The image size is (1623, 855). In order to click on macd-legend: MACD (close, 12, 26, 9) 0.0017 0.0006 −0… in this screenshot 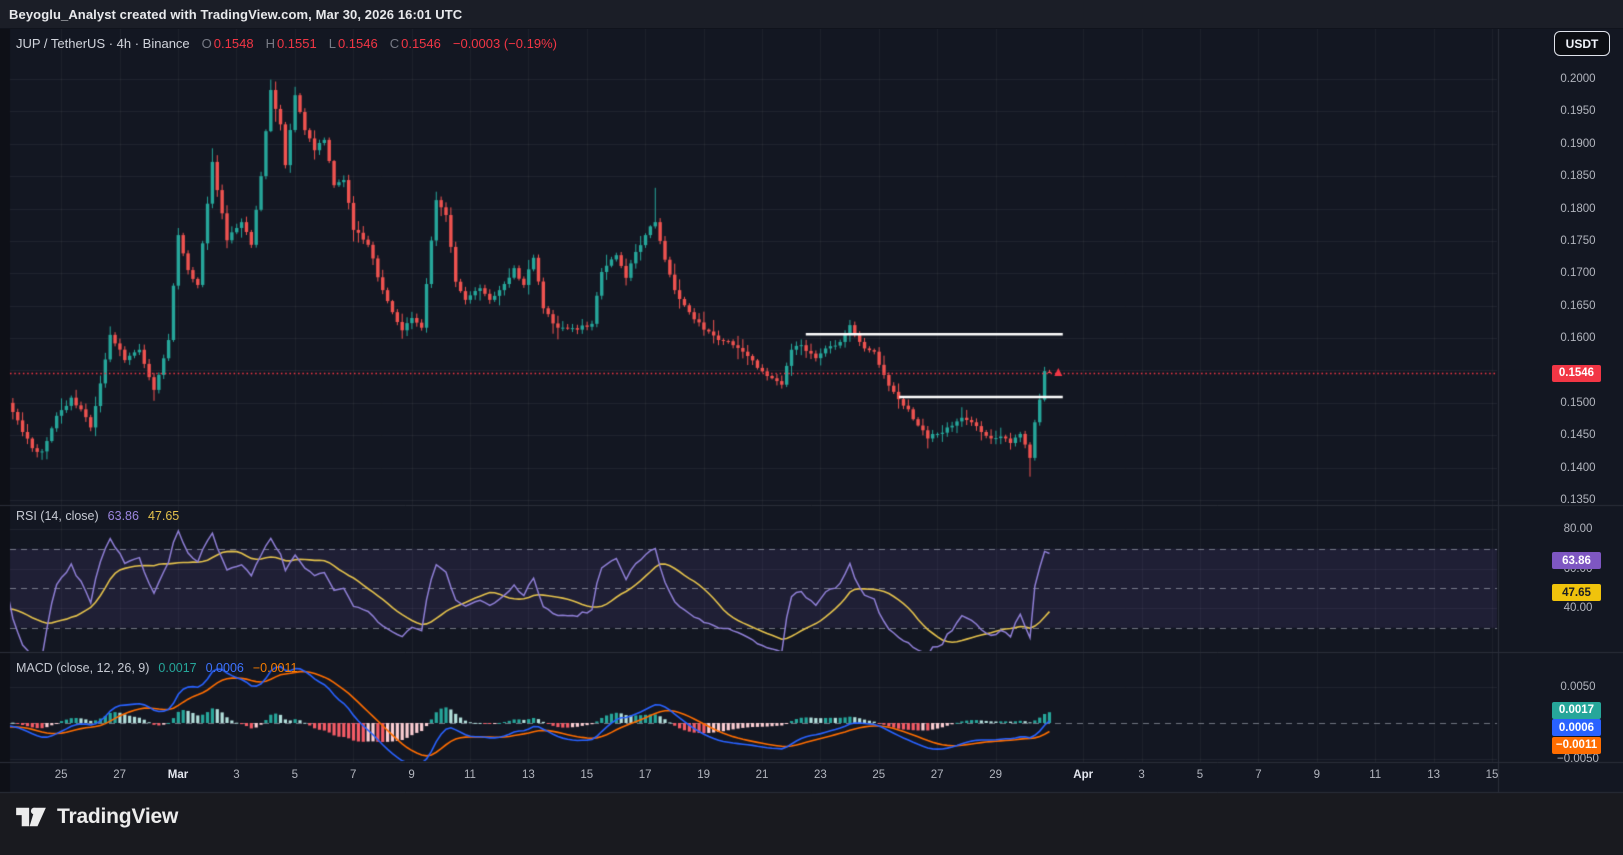, I will do `click(156, 668)`.